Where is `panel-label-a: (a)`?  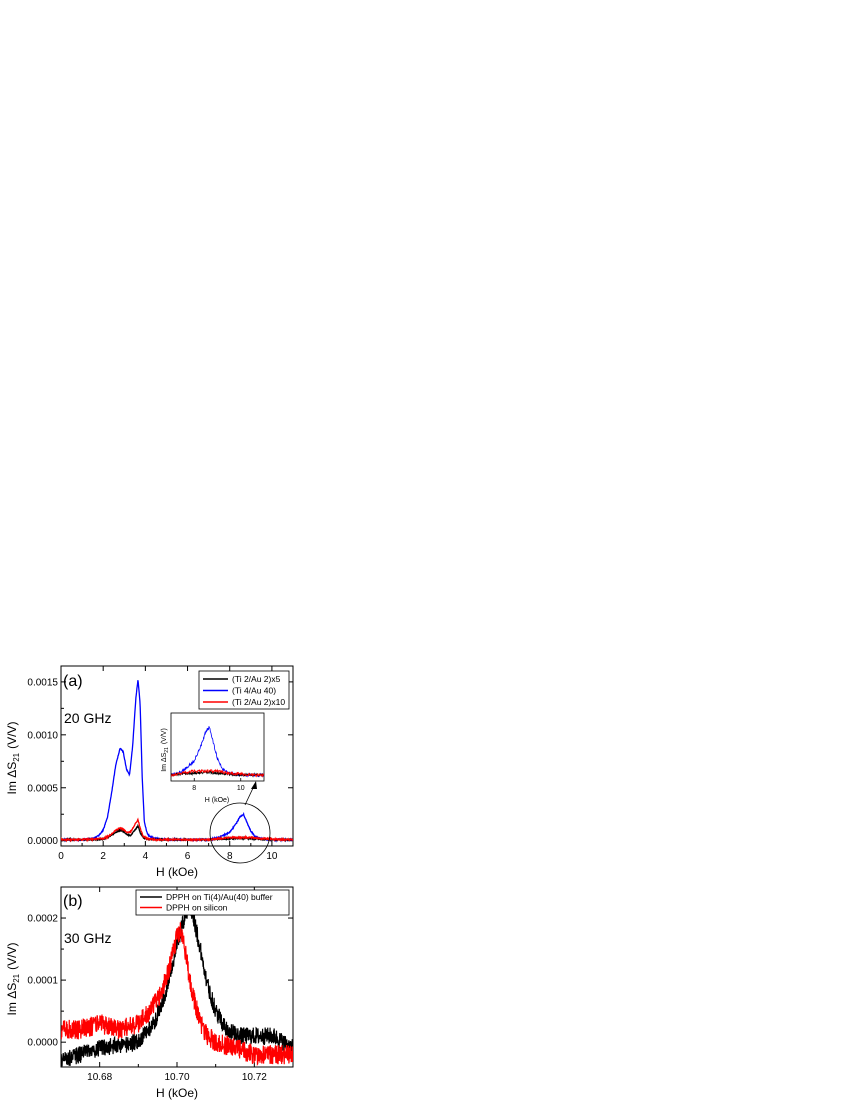
panel-label-a: (a) is located at coordinates (73, 681).